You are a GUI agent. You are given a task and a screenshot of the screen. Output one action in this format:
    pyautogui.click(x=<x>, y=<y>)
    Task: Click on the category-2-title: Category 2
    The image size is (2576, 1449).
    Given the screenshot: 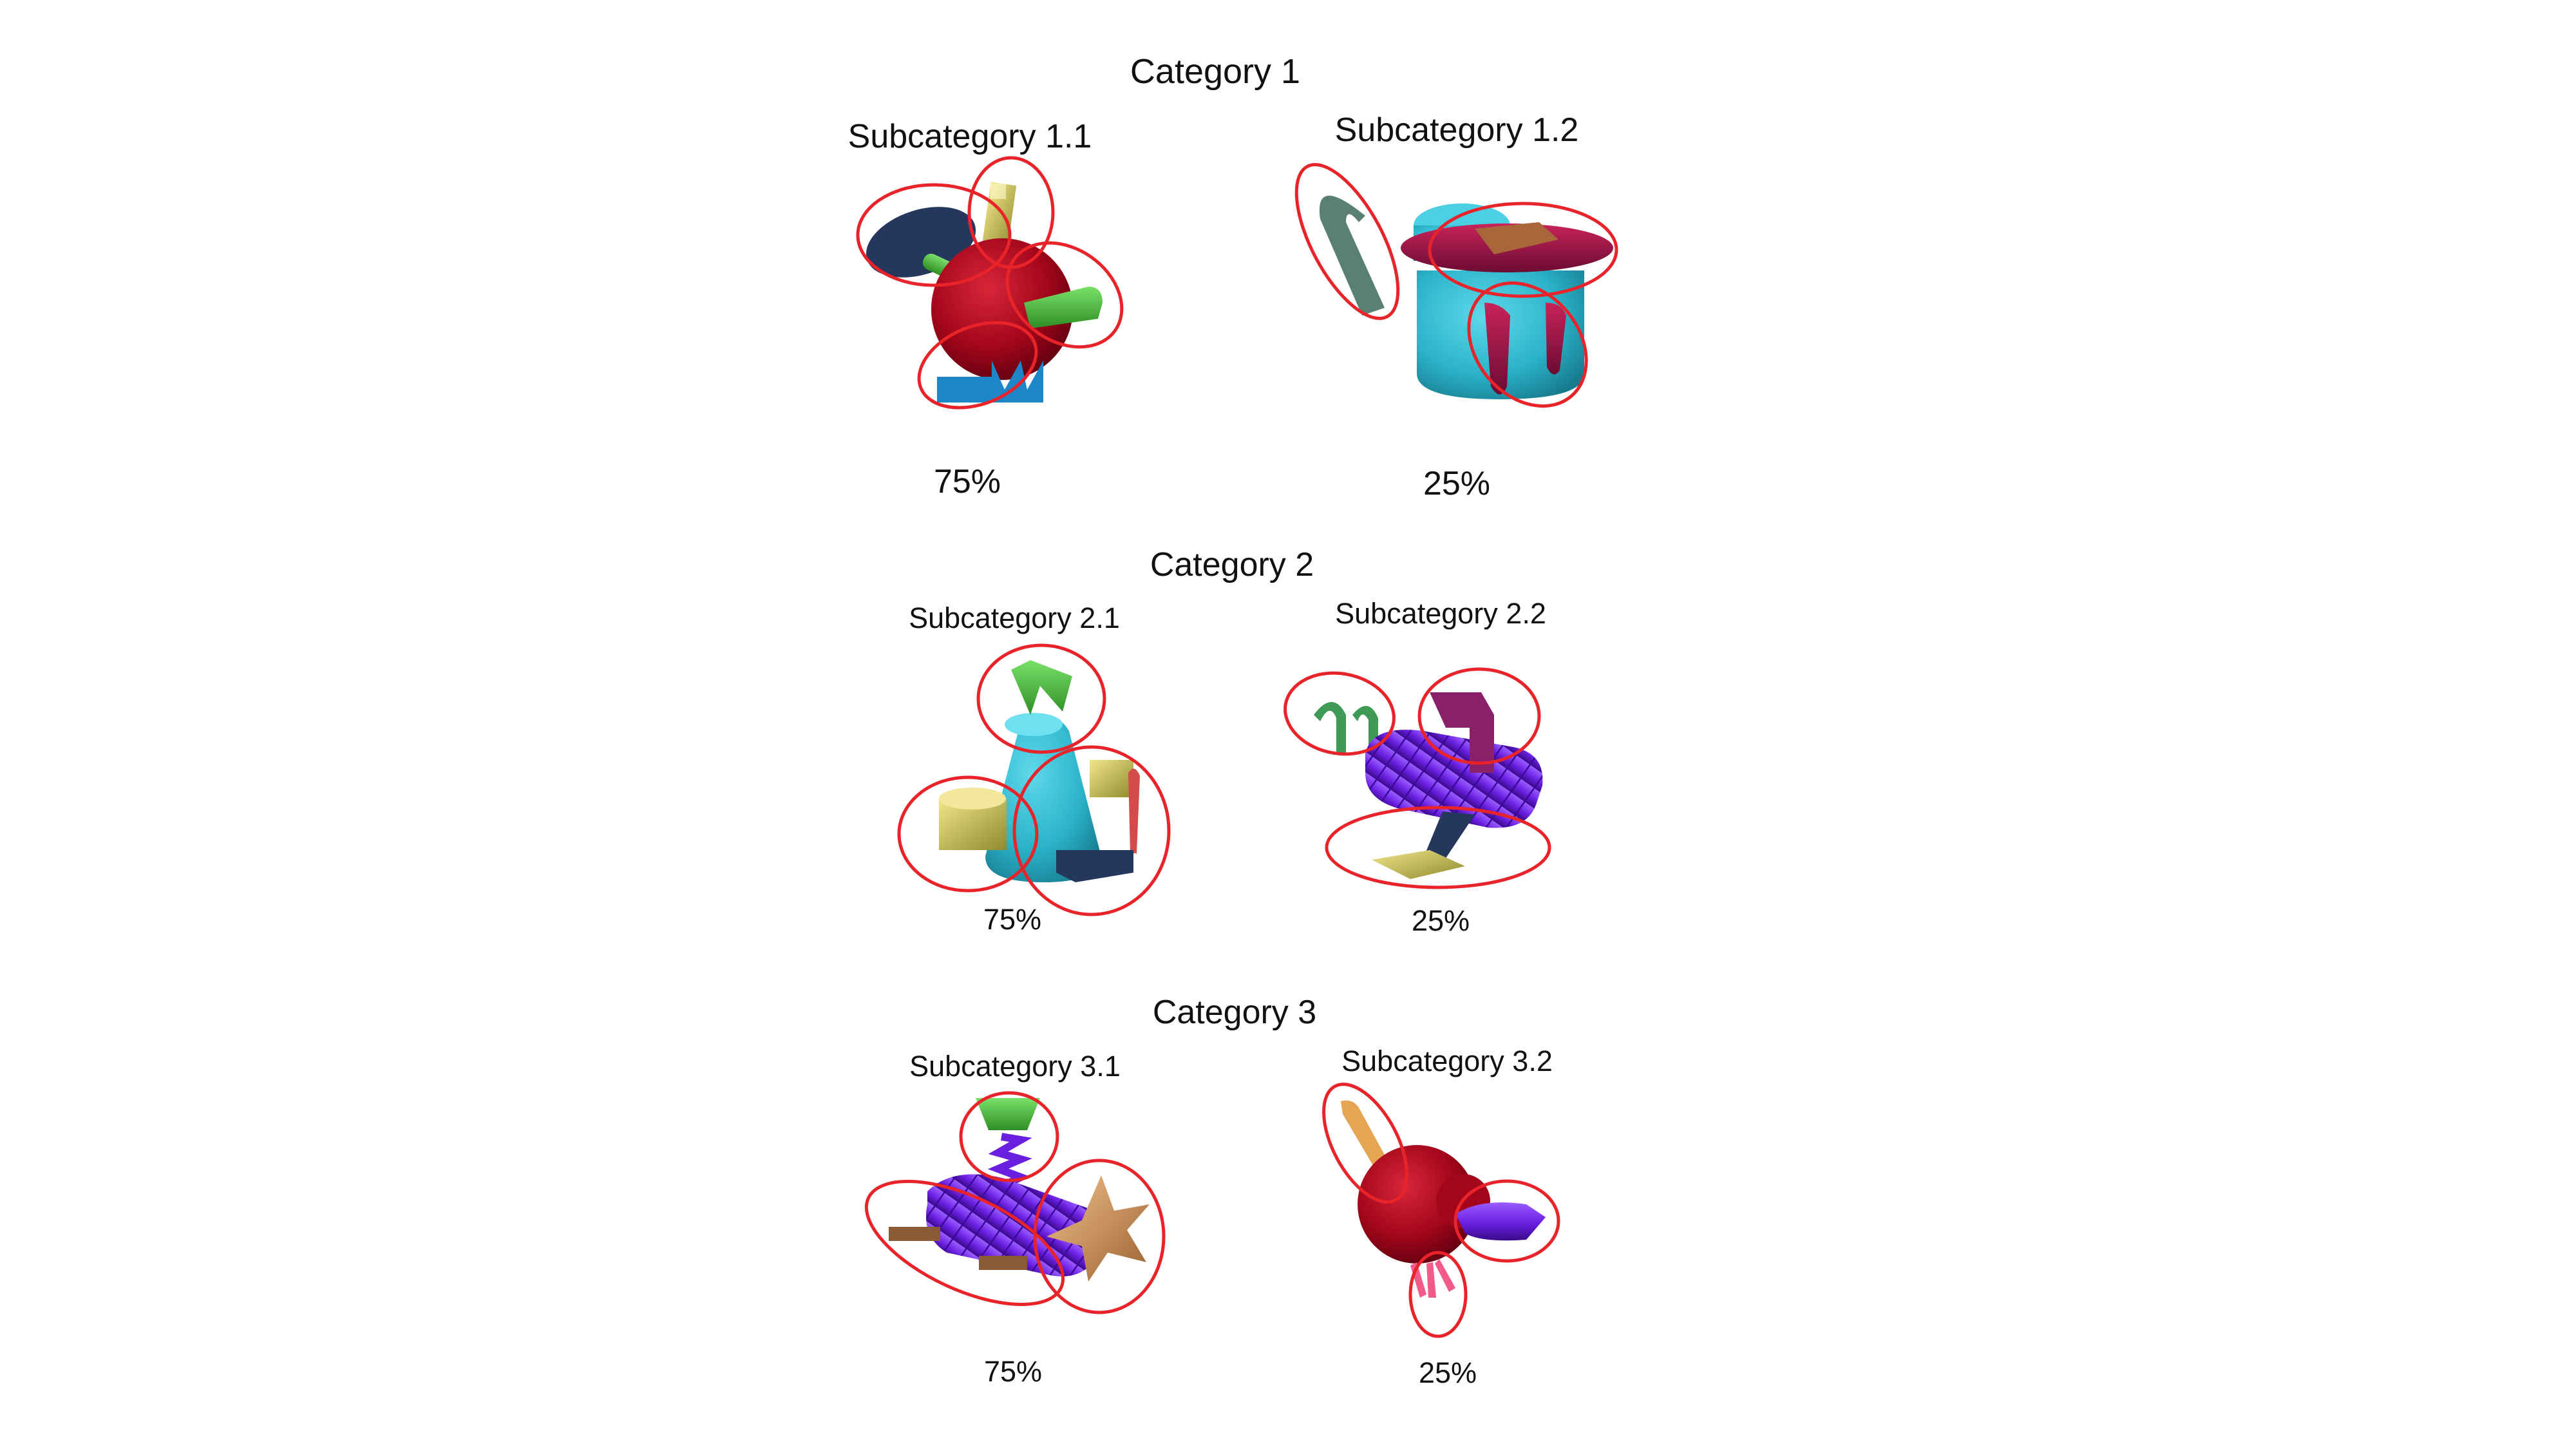 What is the action you would take?
    pyautogui.click(x=1232, y=564)
    